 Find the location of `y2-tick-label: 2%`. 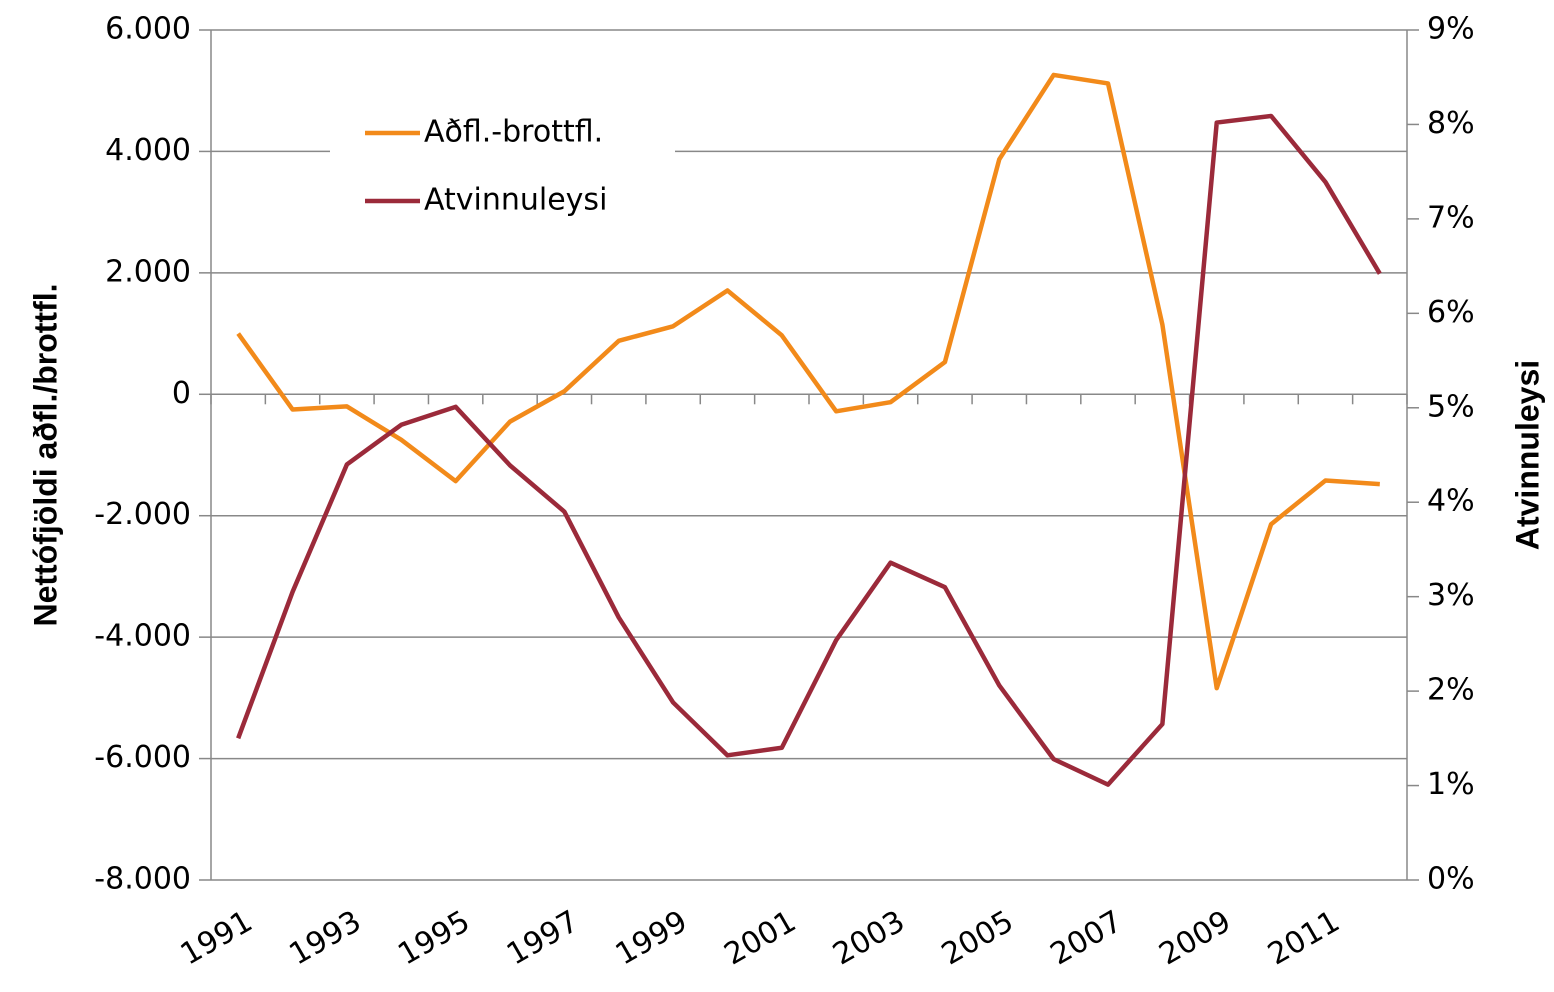

y2-tick-label: 2% is located at coordinates (1451, 690).